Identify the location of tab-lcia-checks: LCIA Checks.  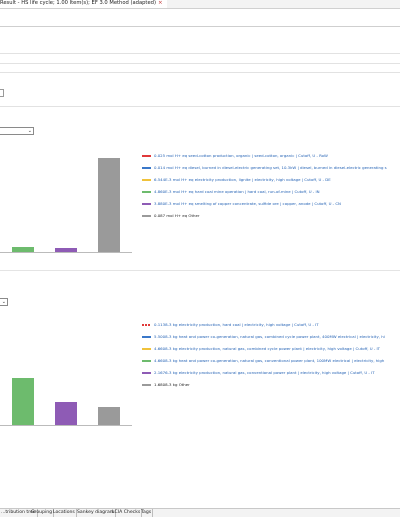
(127, 513).